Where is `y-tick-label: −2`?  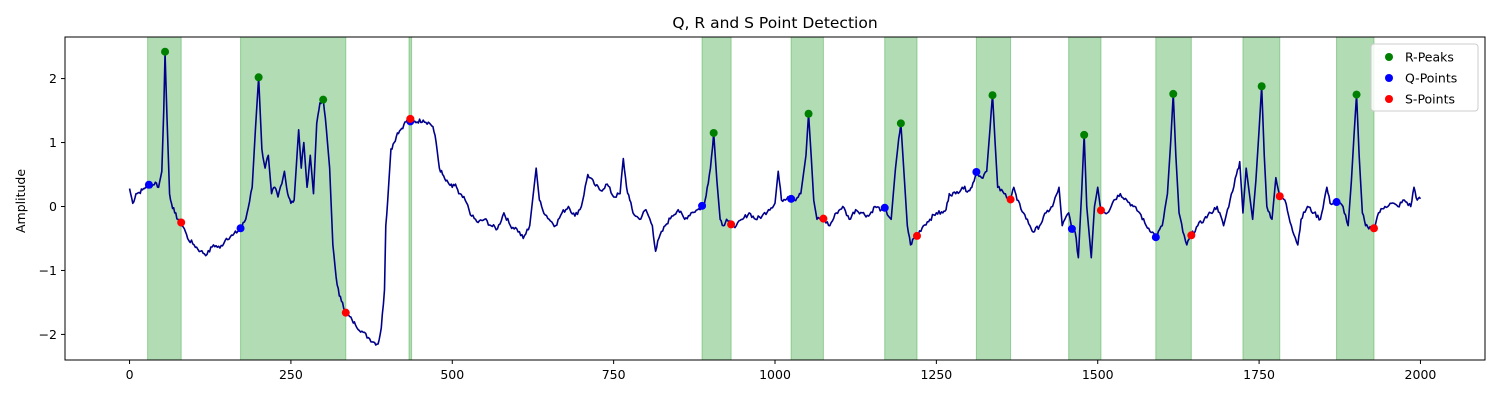
y-tick-label: −2 is located at coordinates (48, 334).